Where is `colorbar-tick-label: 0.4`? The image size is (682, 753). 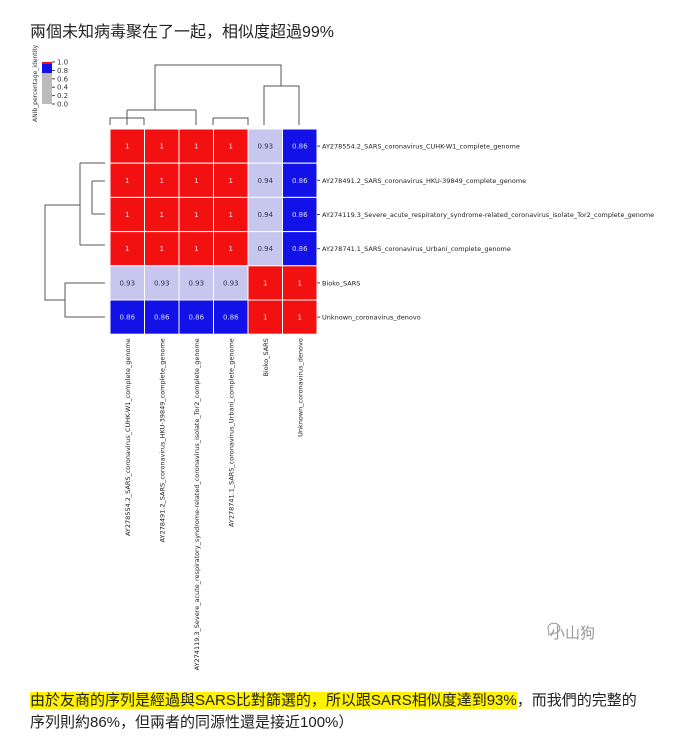 colorbar-tick-label: 0.4 is located at coordinates (63, 88).